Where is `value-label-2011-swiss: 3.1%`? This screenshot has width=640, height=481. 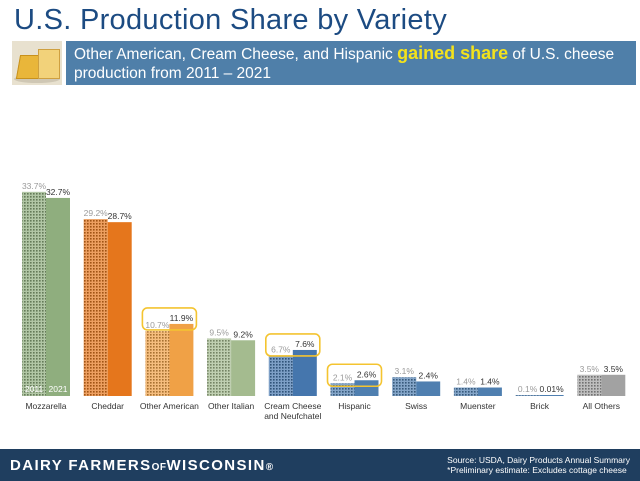
value-label-2011-swiss: 3.1% is located at coordinates (405, 371).